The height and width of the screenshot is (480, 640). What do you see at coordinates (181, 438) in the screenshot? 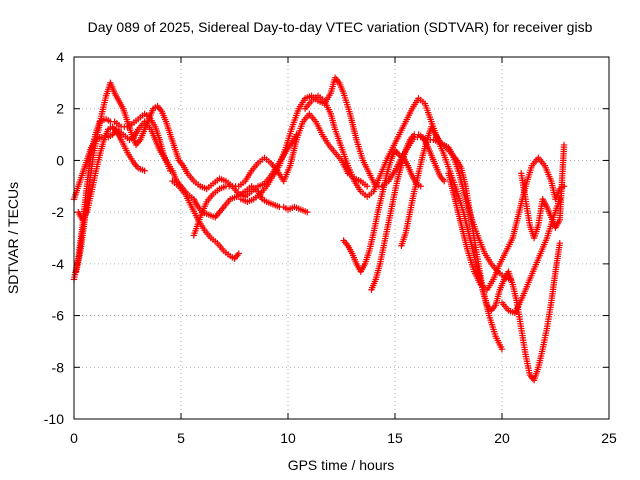
I see `x-tick-label: 5` at bounding box center [181, 438].